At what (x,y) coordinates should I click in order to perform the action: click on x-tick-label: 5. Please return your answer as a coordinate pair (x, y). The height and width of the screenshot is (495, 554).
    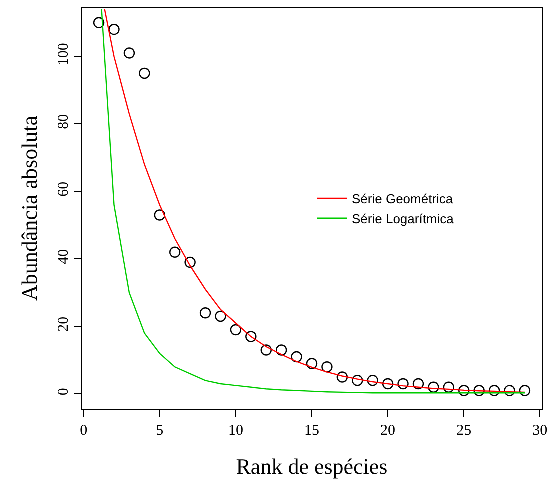
    Looking at the image, I should click on (160, 431).